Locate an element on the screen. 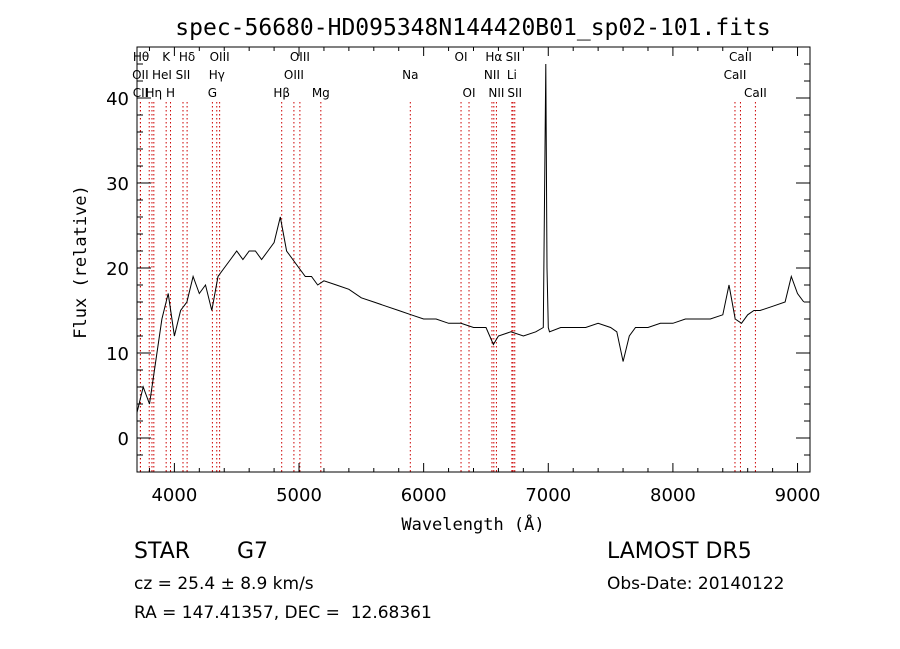  y-axis-label: Flux (relative) is located at coordinates (81, 262).